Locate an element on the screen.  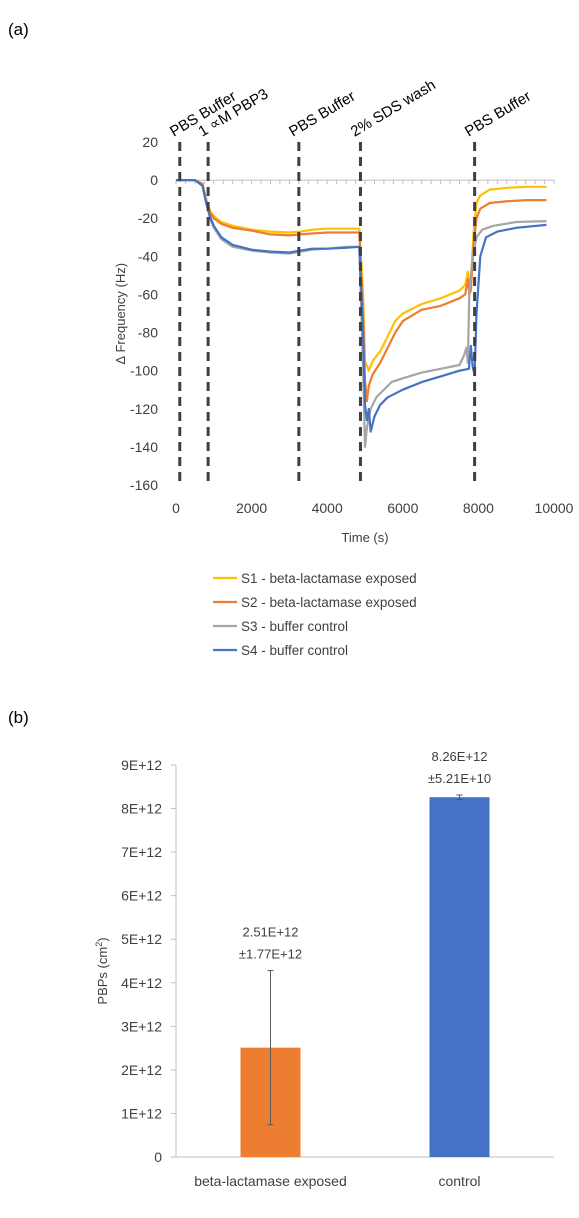
y-tick-label: -20 is located at coordinates (148, 218).